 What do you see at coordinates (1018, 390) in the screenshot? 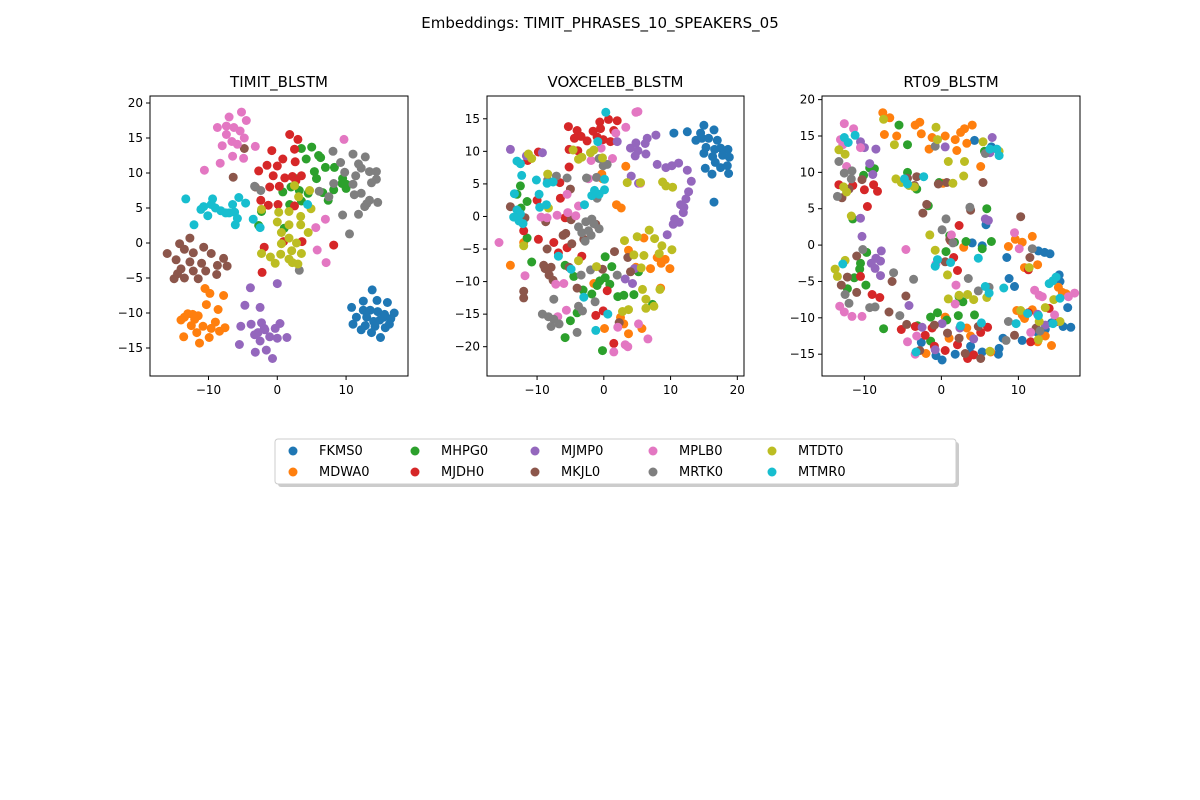
I see `x-tick-label: 10` at bounding box center [1018, 390].